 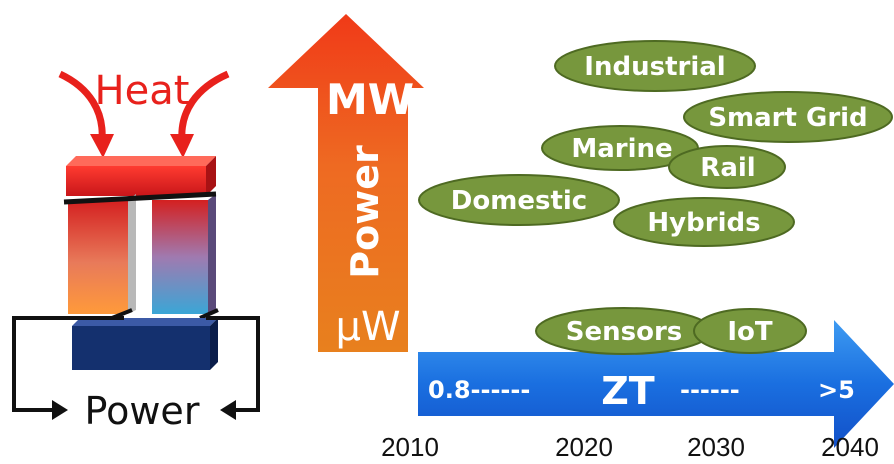 I want to click on application-sensors: Sensors, so click(x=624, y=331).